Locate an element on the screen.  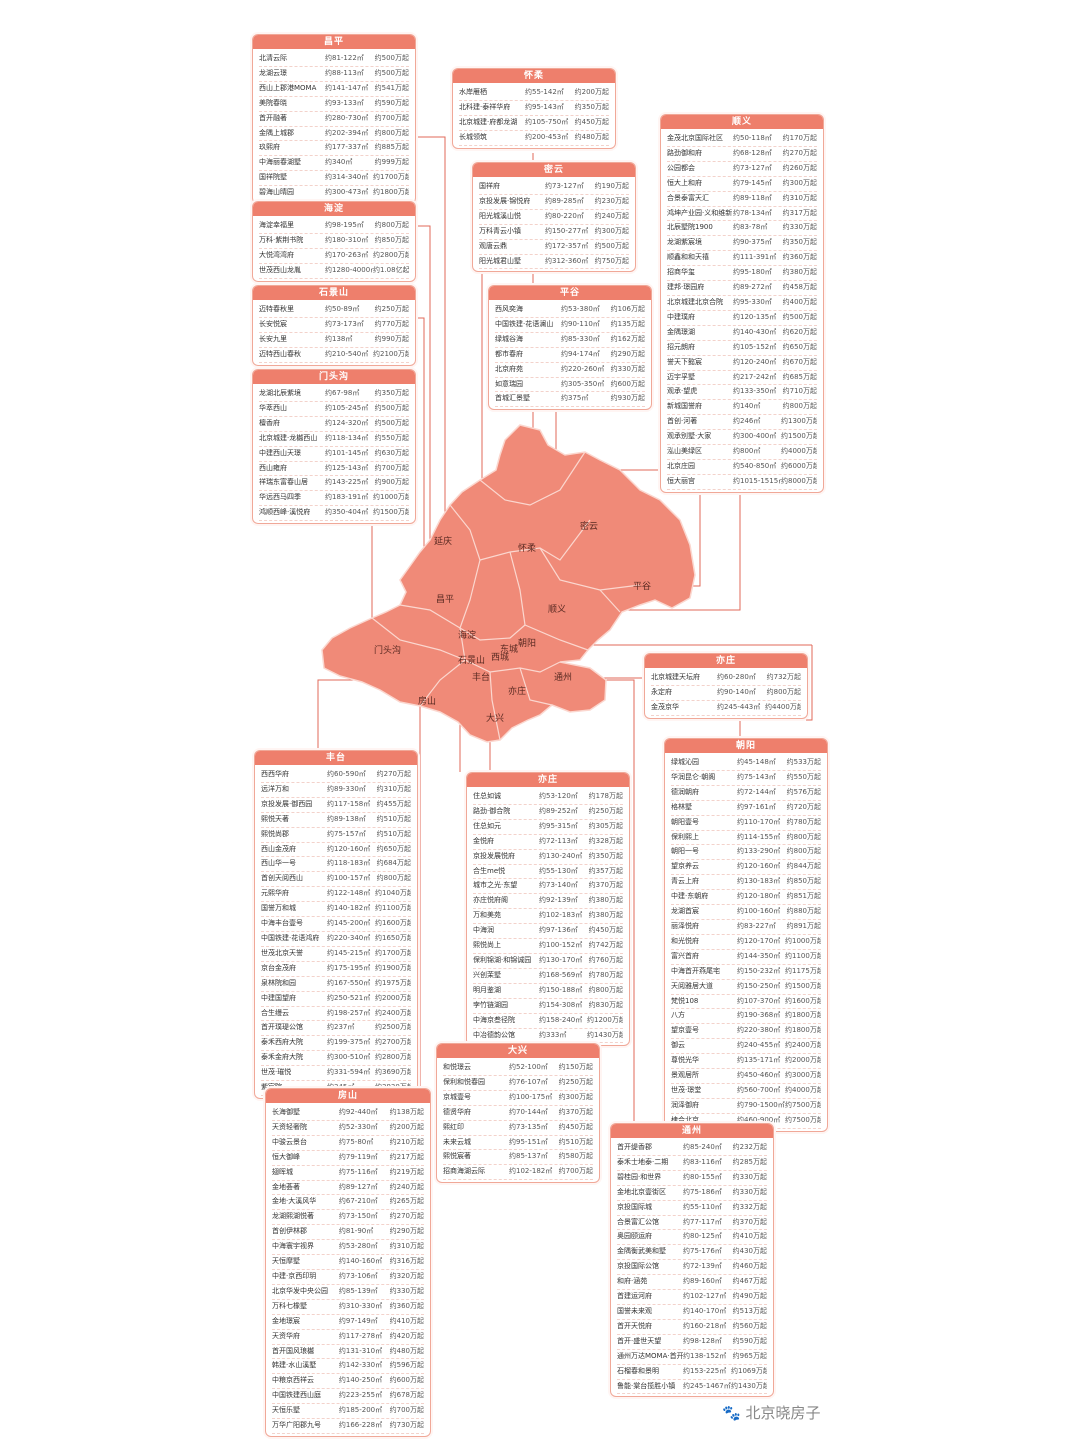
project-area: 约190-368㎡ is located at coordinates (759, 1015).